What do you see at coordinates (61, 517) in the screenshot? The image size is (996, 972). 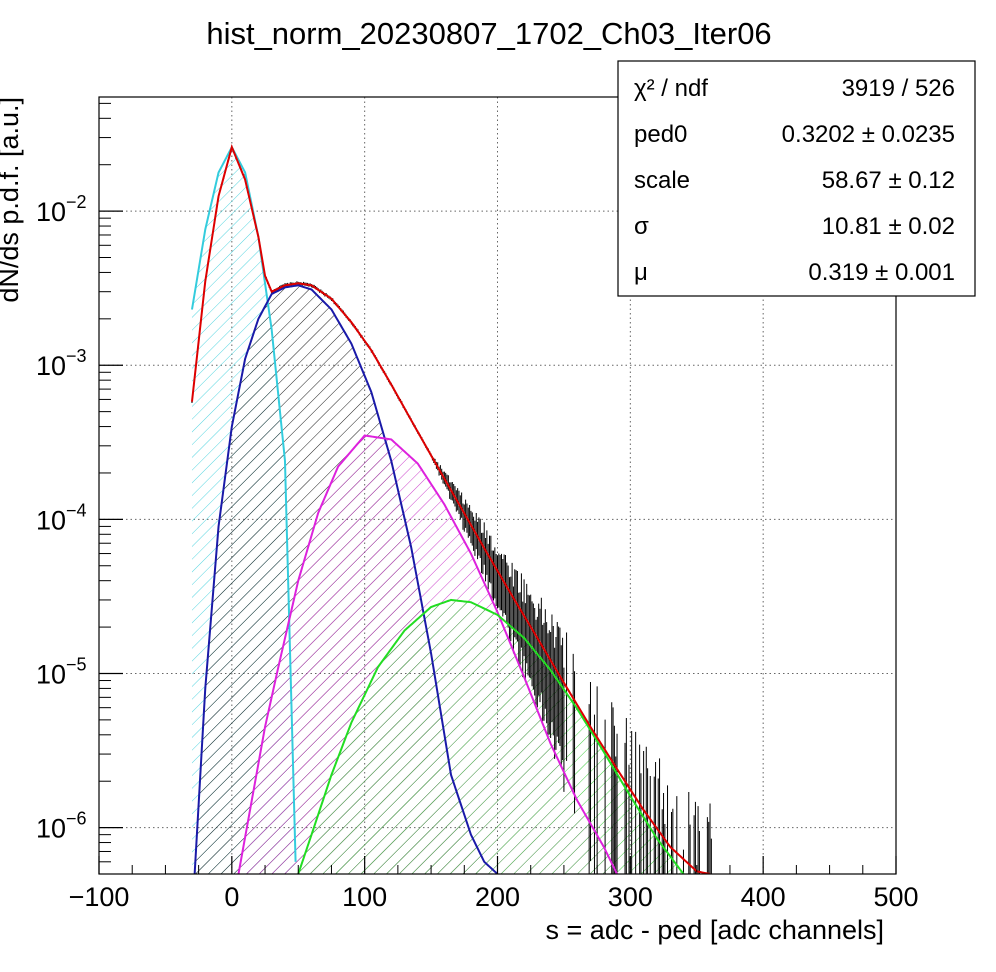 I see `y-tick-label: 10⁻⁴` at bounding box center [61, 517].